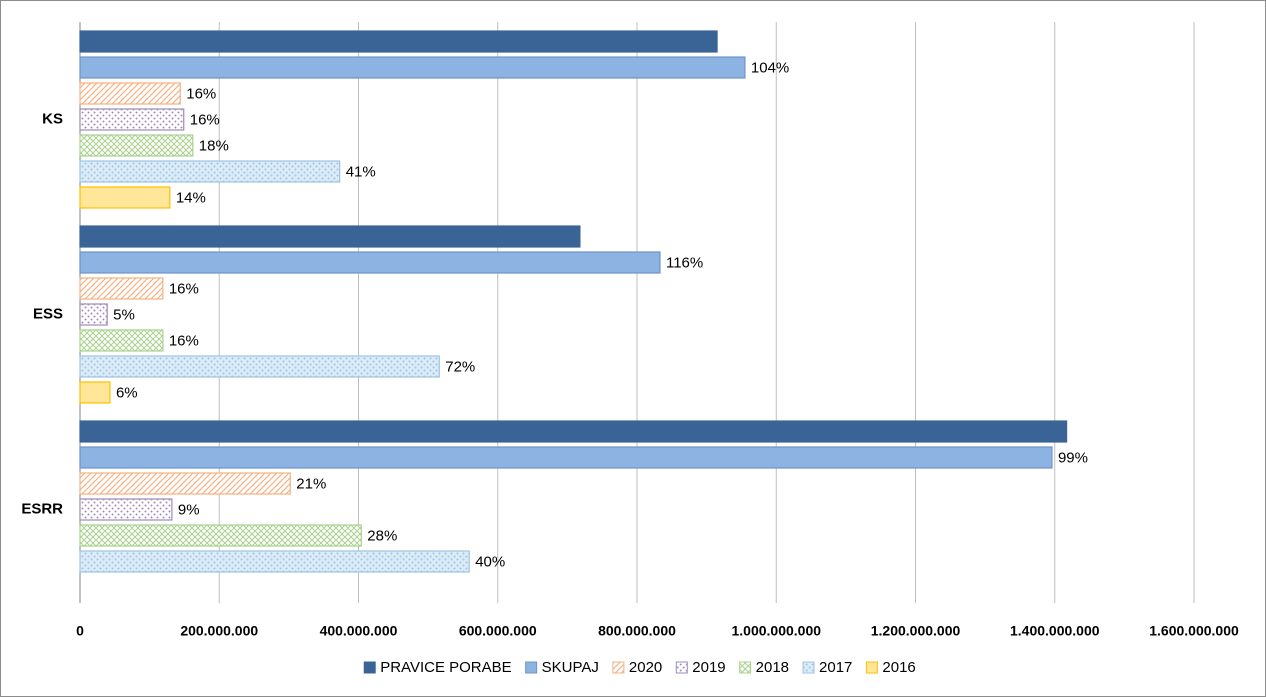  I want to click on x-tick-label: 1.200.000.000, so click(916, 631).